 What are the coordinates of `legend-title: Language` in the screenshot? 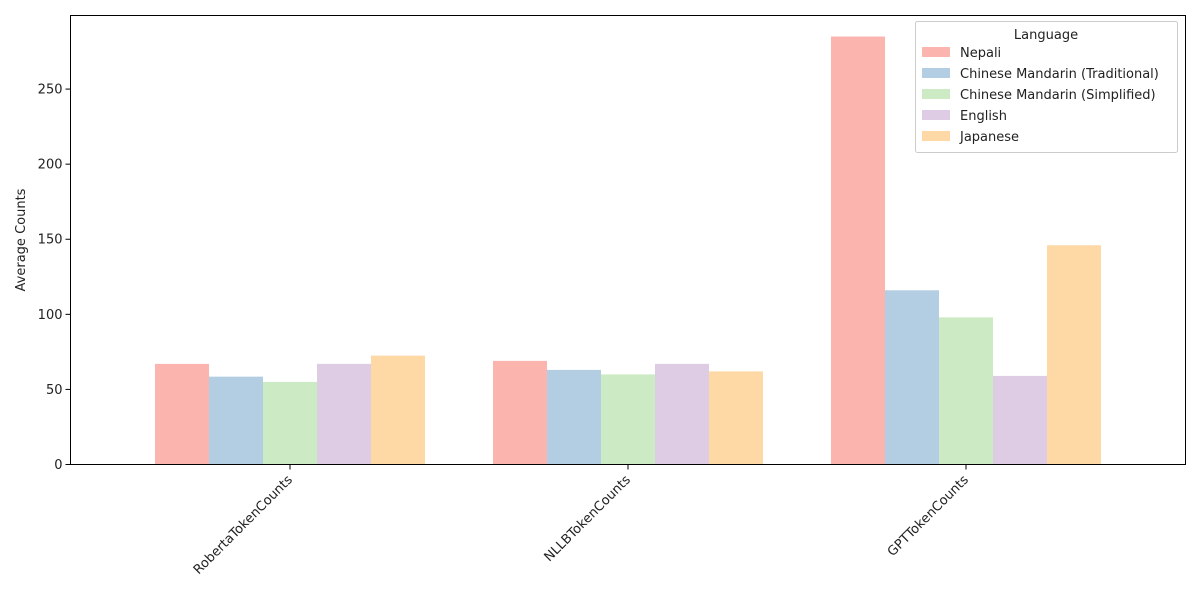 It's located at (1046, 35).